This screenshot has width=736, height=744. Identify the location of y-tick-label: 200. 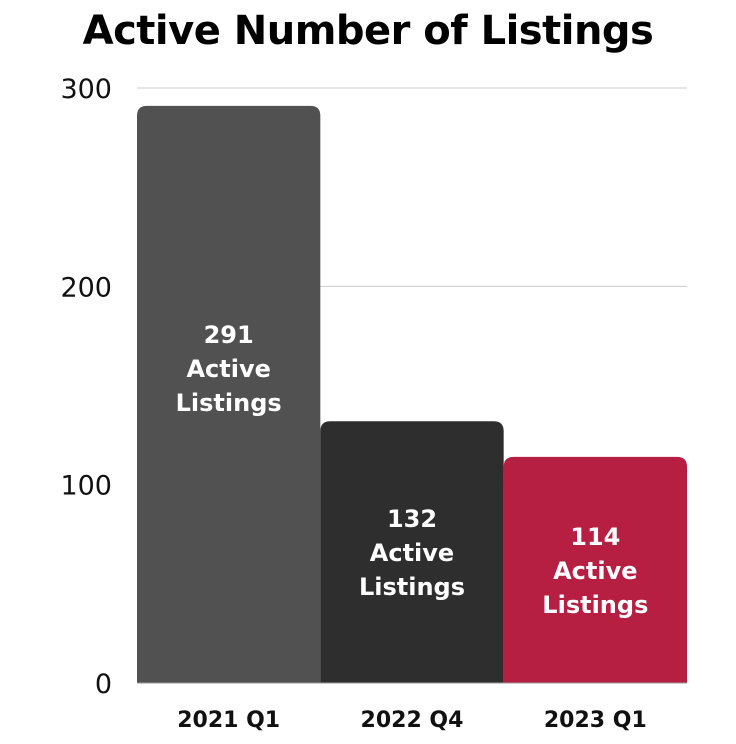
(86, 287).